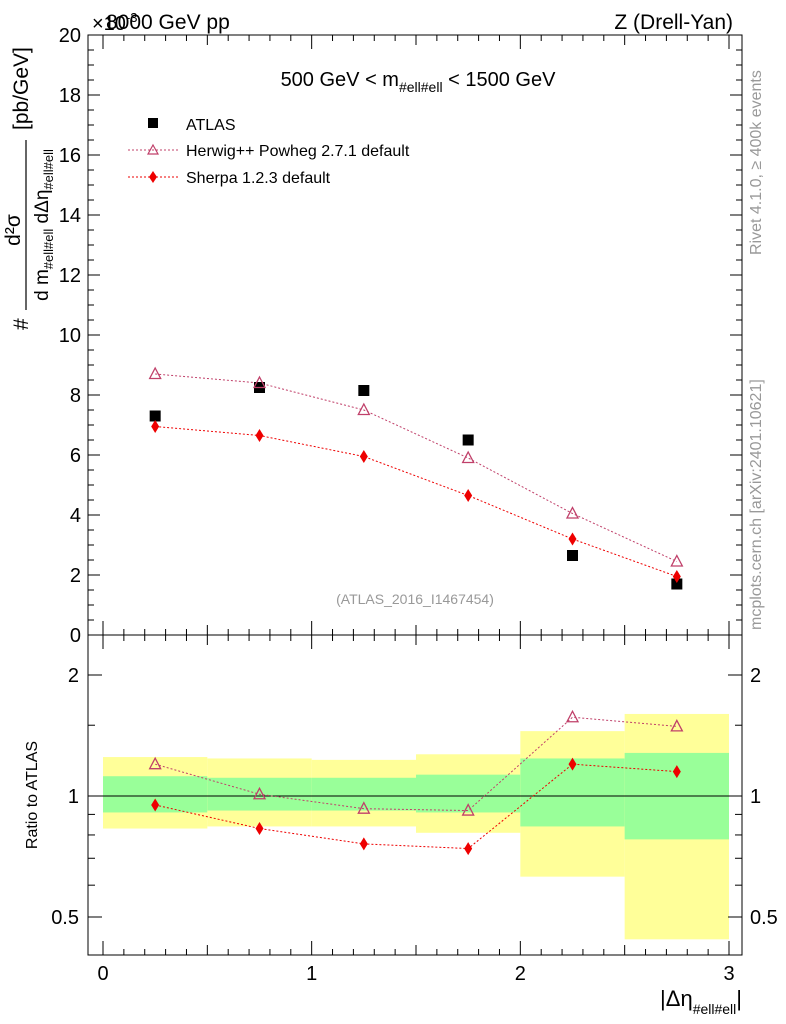 Image resolution: width=786 pixels, height=1024 pixels. Describe the element at coordinates (73, 676) in the screenshot. I see `ratio-y-tick-label: 2` at that location.